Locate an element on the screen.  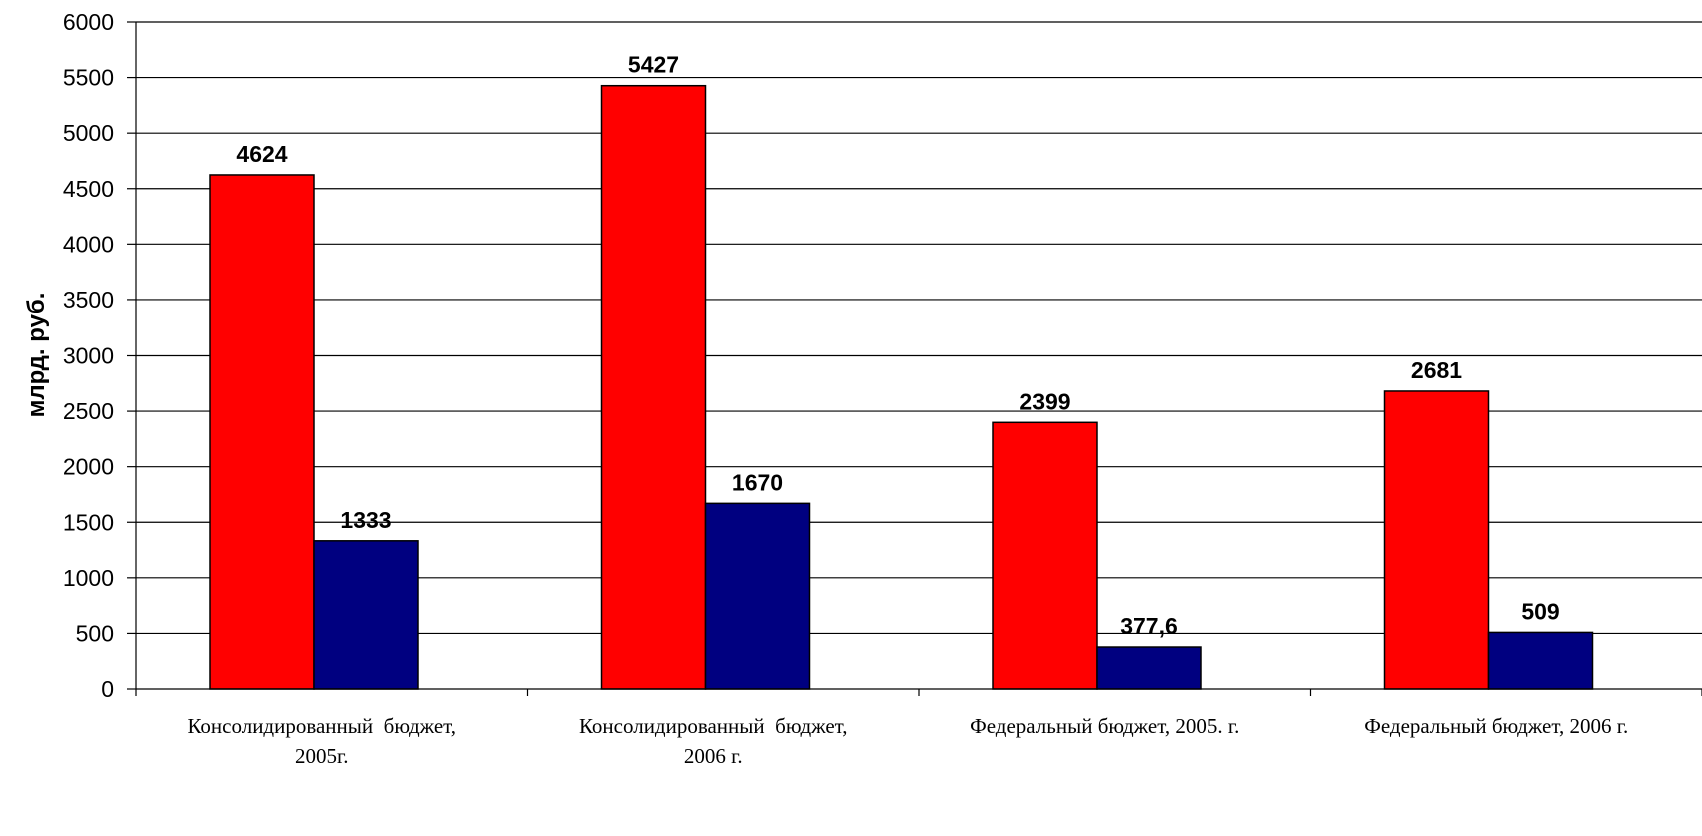
data-label: 4624 is located at coordinates (261, 154).